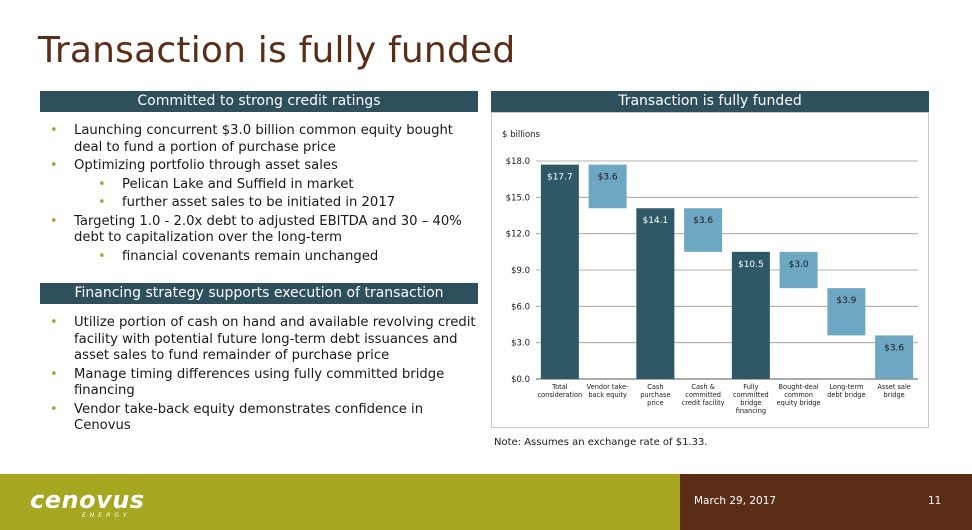 This screenshot has width=972, height=530. I want to click on x-tick-label: Bought-deal, so click(799, 387).